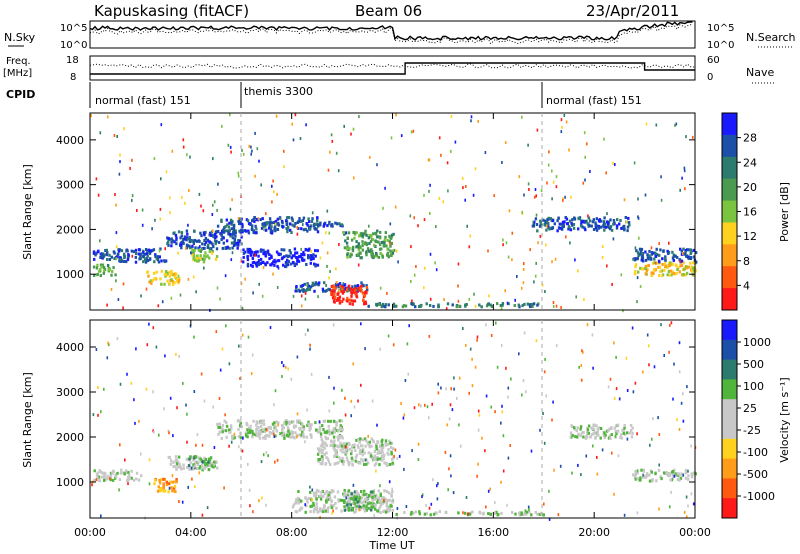 This screenshot has width=800, height=554. I want to click on colorbar-tick-label: -25, so click(752, 430).